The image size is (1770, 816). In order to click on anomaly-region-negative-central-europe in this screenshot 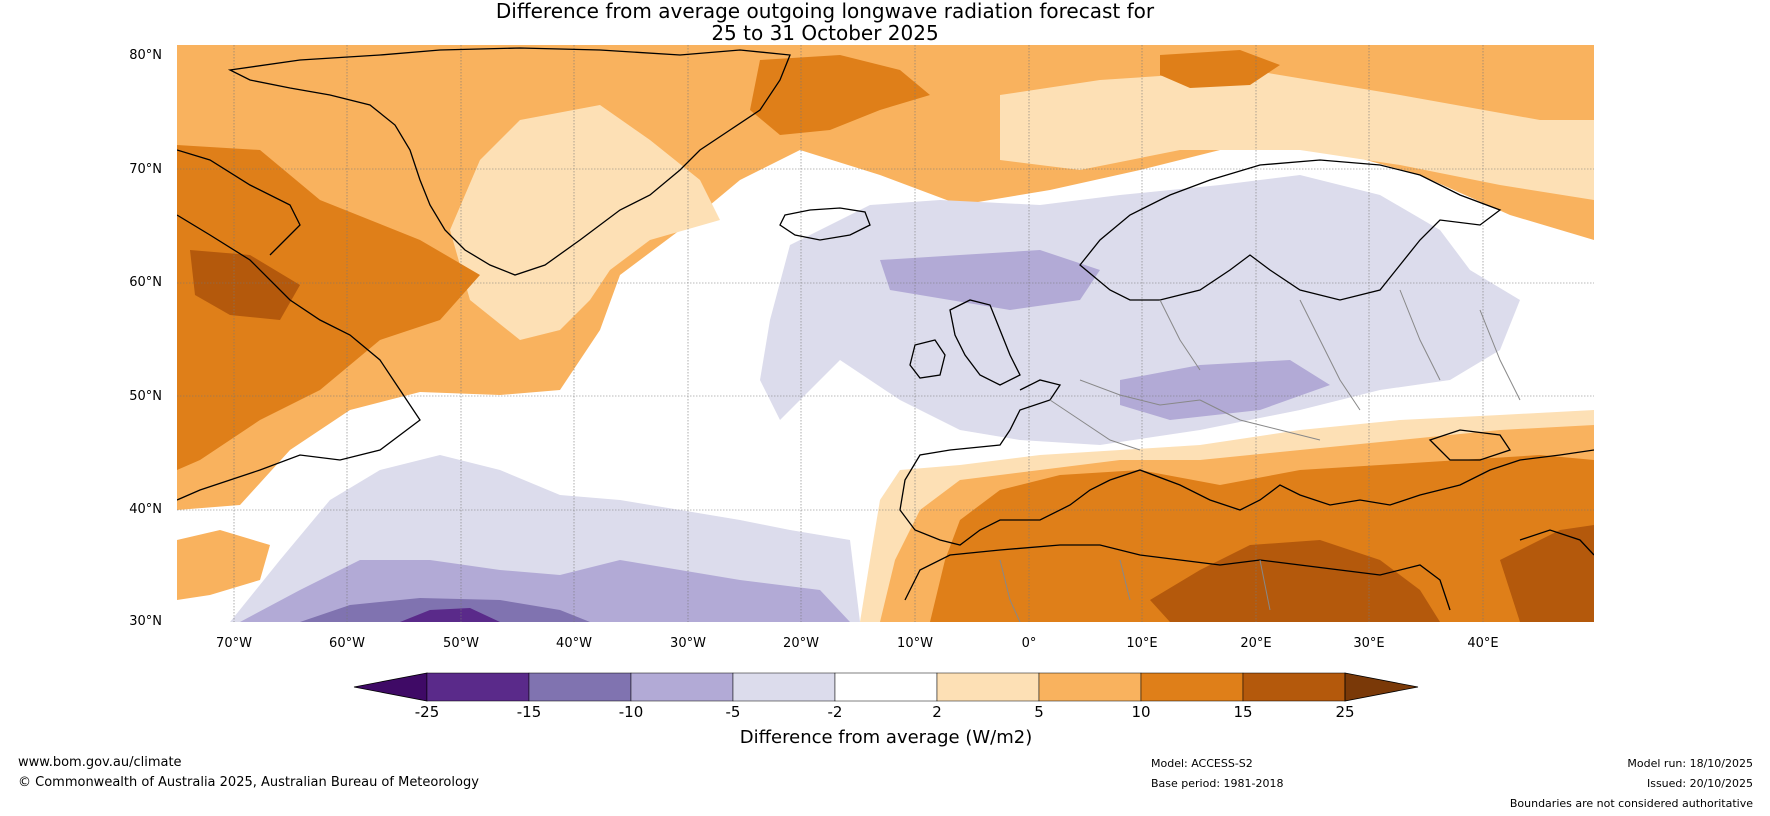, I will do `click(1225, 390)`.